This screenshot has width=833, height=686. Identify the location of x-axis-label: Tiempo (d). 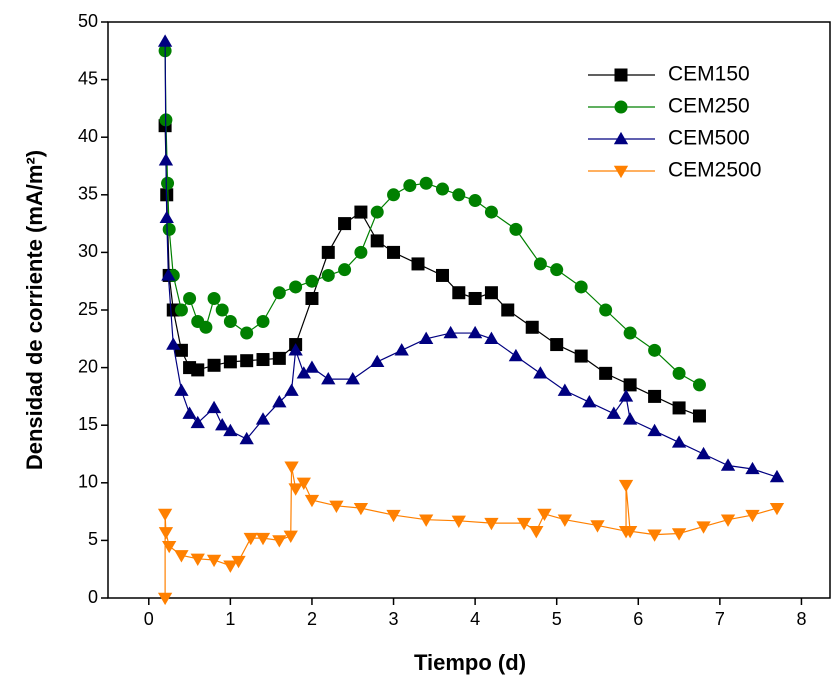
(470, 662).